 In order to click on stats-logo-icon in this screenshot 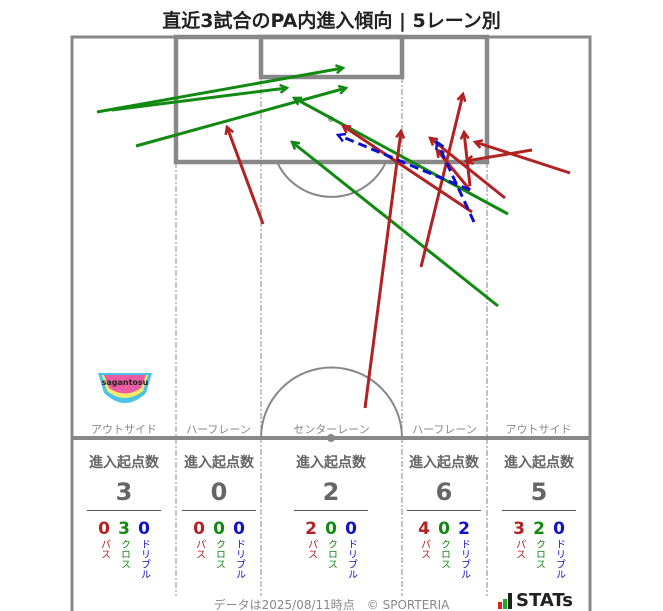, I will do `click(505, 600)`.